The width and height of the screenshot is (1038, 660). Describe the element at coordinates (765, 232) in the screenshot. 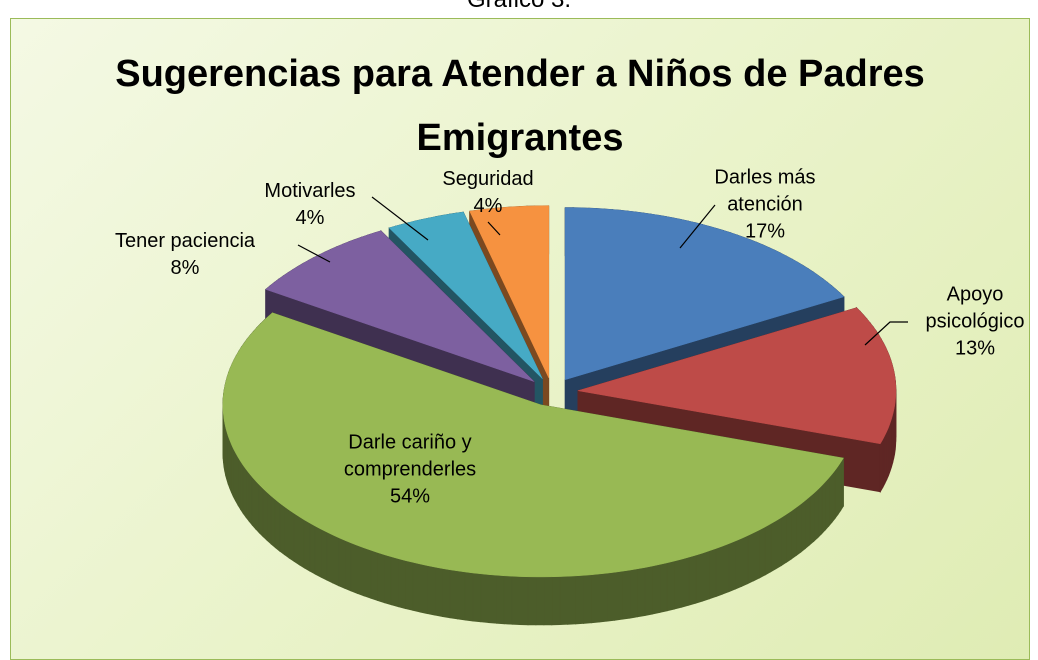

I see `value-label: 17%` at that location.